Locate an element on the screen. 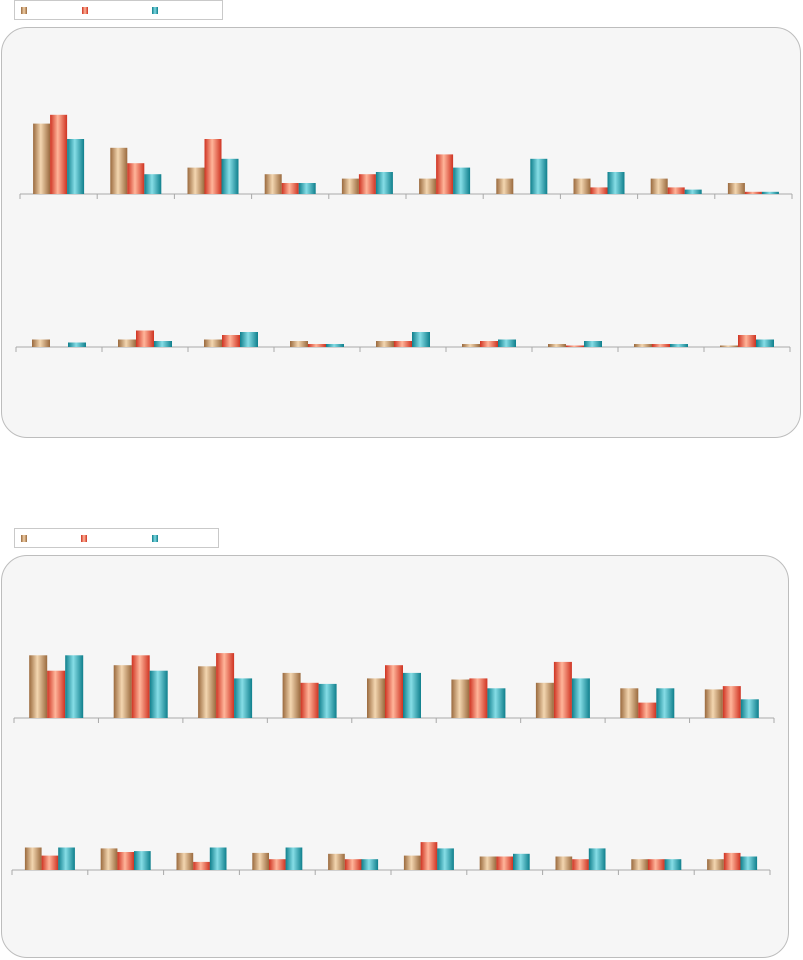  legend-top is located at coordinates (118, 10).